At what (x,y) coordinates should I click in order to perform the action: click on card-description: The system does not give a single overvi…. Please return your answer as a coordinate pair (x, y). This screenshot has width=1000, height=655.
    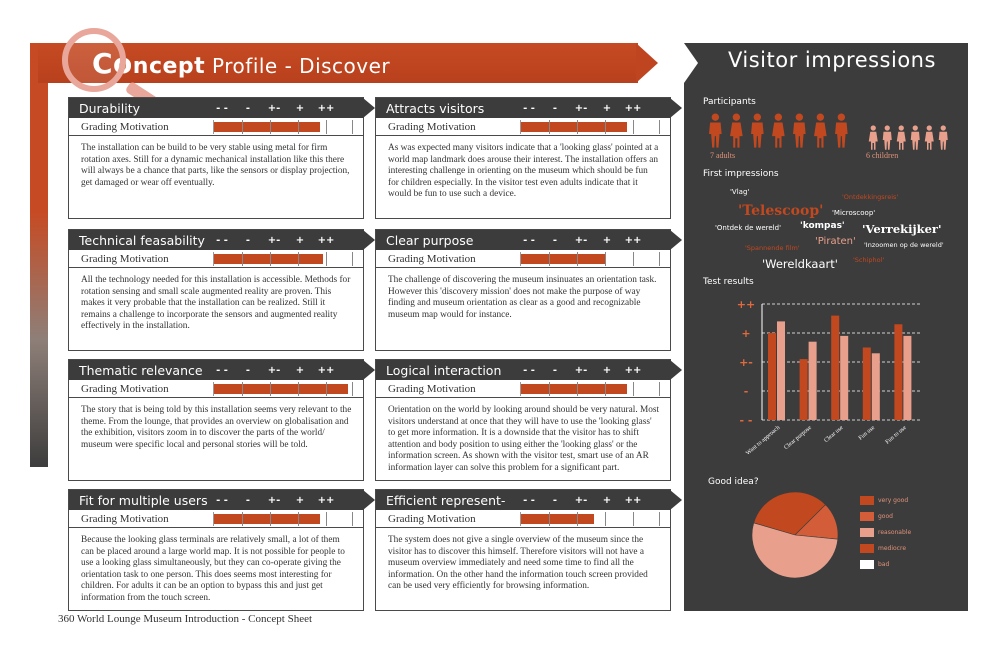
    Looking at the image, I should click on (518, 563).